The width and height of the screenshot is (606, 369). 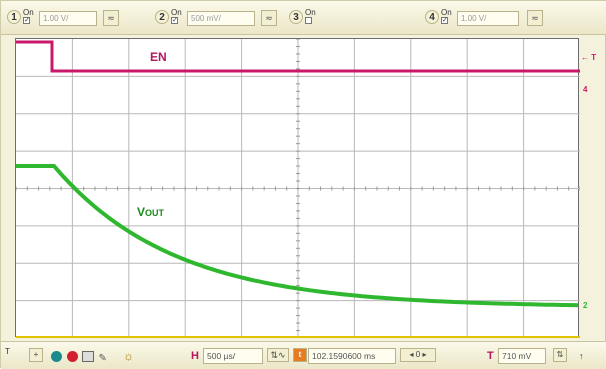 What do you see at coordinates (111, 18) in the screenshot?
I see `channel-1-coupling-button: ≂` at bounding box center [111, 18].